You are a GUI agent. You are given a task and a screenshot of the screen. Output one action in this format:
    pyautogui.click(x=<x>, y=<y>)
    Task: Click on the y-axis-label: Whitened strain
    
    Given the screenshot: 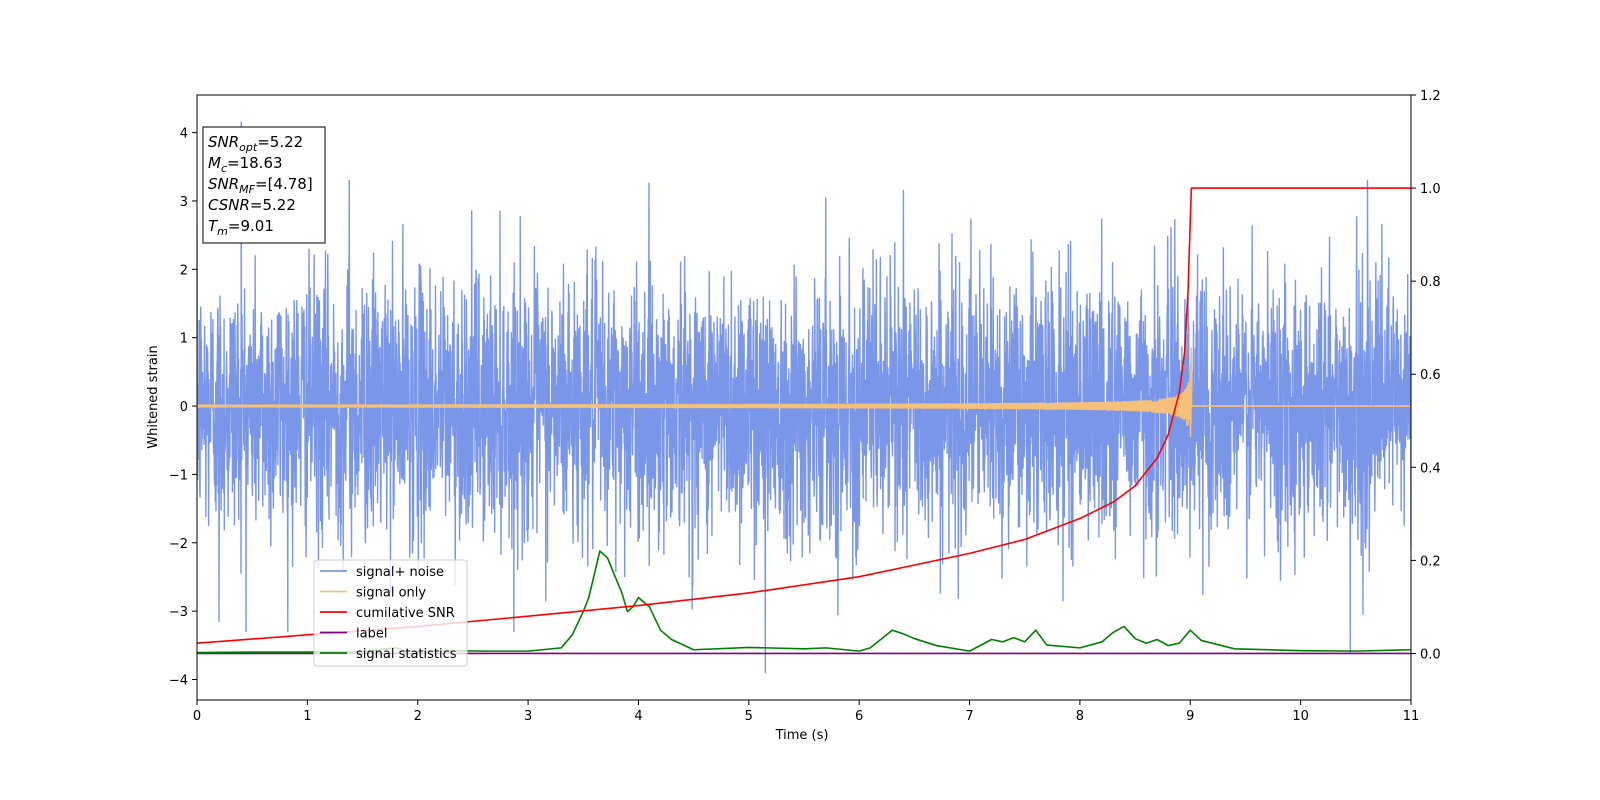 What is the action you would take?
    pyautogui.click(x=153, y=396)
    